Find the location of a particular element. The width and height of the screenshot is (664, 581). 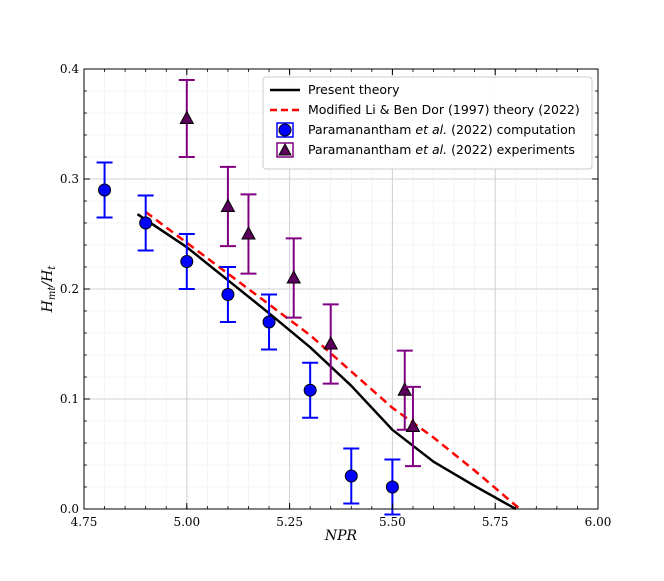

y-axis-label: Hmt/Ht is located at coordinates (49, 289).